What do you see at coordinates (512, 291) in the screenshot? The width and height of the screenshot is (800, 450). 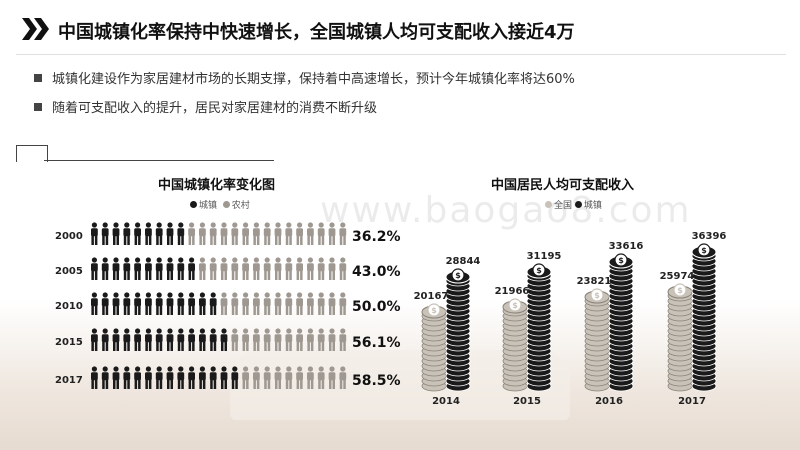 I see `national-income-value: 21966` at bounding box center [512, 291].